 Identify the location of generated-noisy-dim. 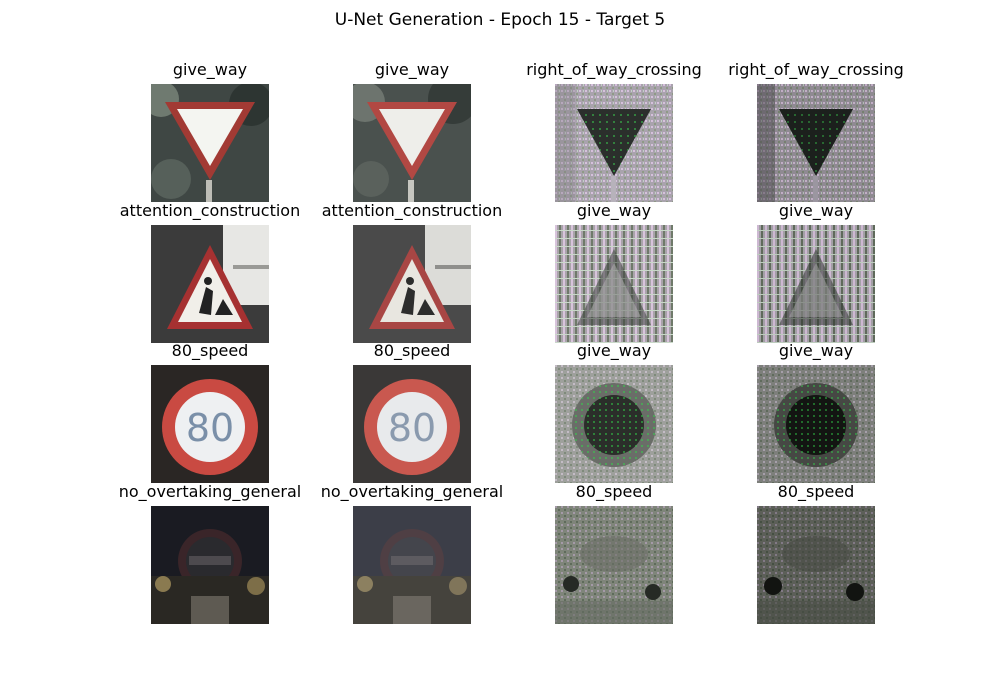
(614, 565).